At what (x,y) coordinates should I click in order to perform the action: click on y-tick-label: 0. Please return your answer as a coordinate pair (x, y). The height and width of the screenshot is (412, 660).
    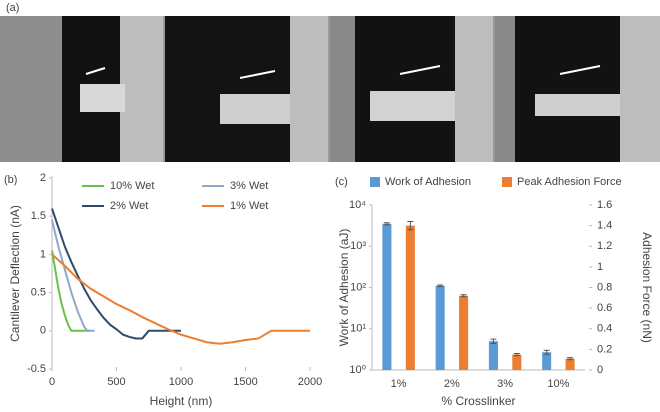
    Looking at the image, I should click on (43, 331).